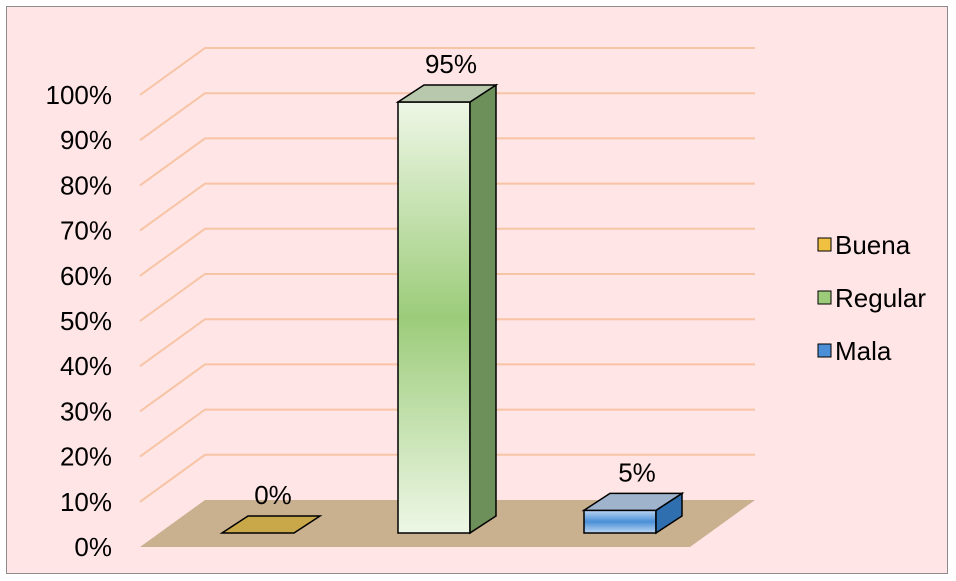  I want to click on legend-label: Mala, so click(863, 351).